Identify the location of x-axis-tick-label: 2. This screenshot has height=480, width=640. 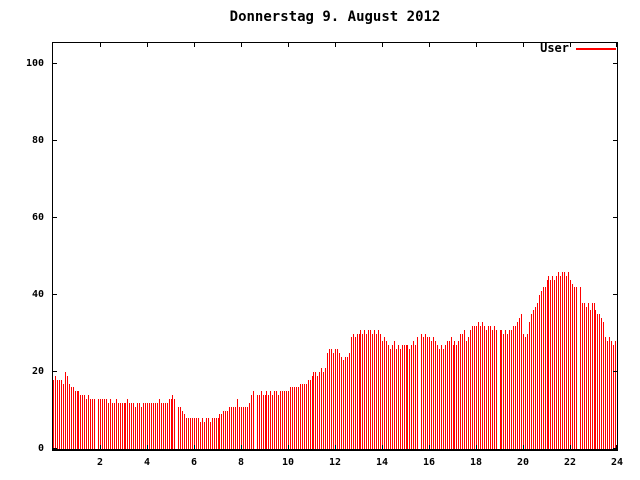
(100, 462).